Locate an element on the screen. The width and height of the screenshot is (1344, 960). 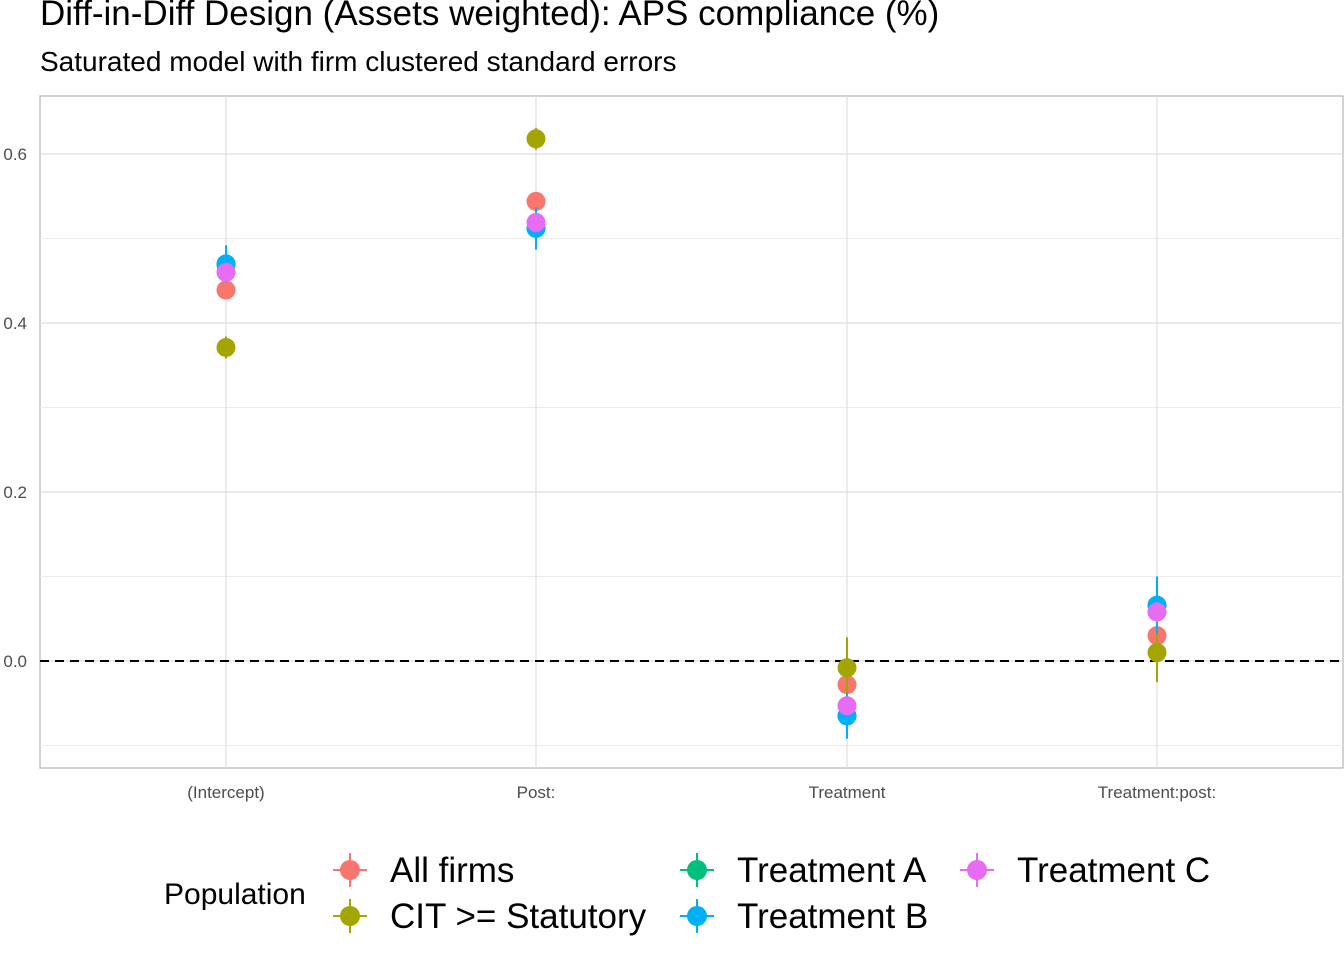
legend-item: All firms is located at coordinates (423, 870).